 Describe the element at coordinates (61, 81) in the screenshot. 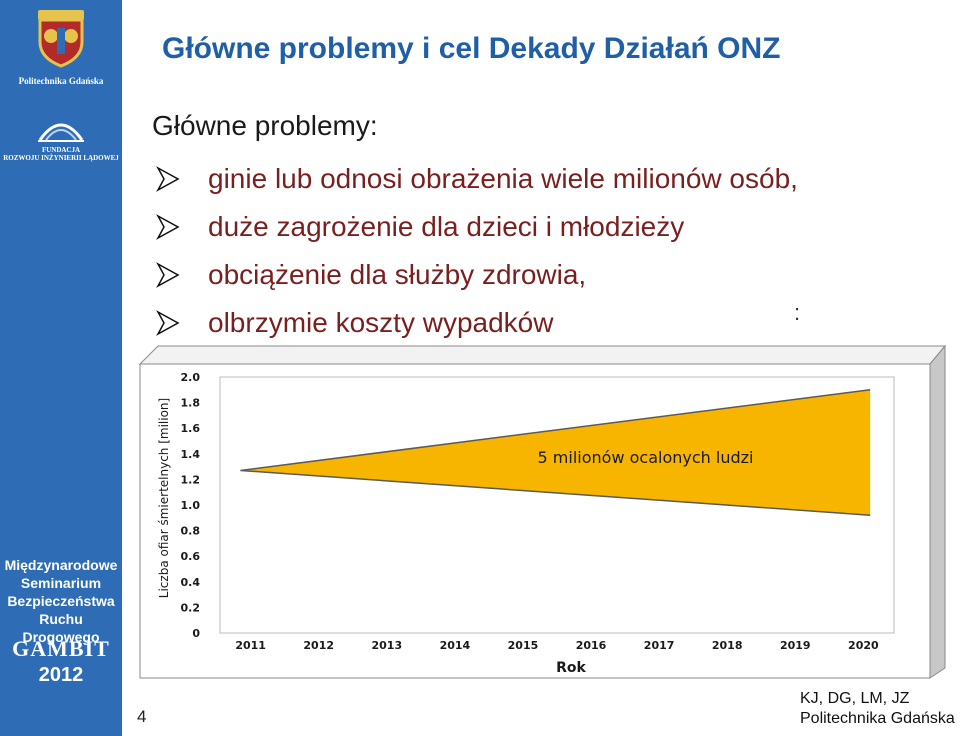

I see `university-name: Politechnika Gdańska` at that location.